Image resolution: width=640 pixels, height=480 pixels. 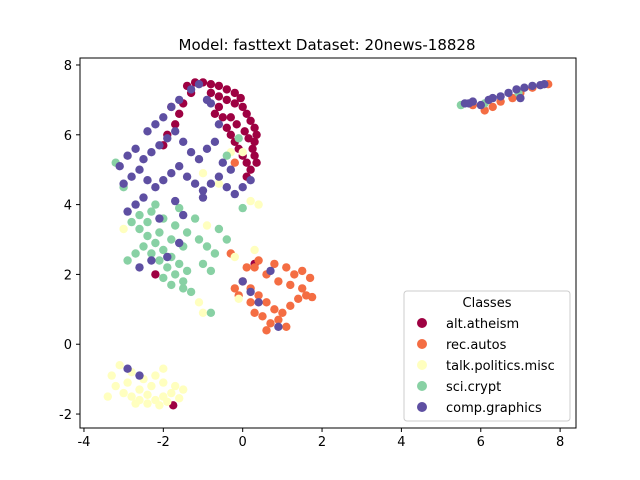 I want to click on legend-label-4: comp.graphics, so click(x=494, y=408).